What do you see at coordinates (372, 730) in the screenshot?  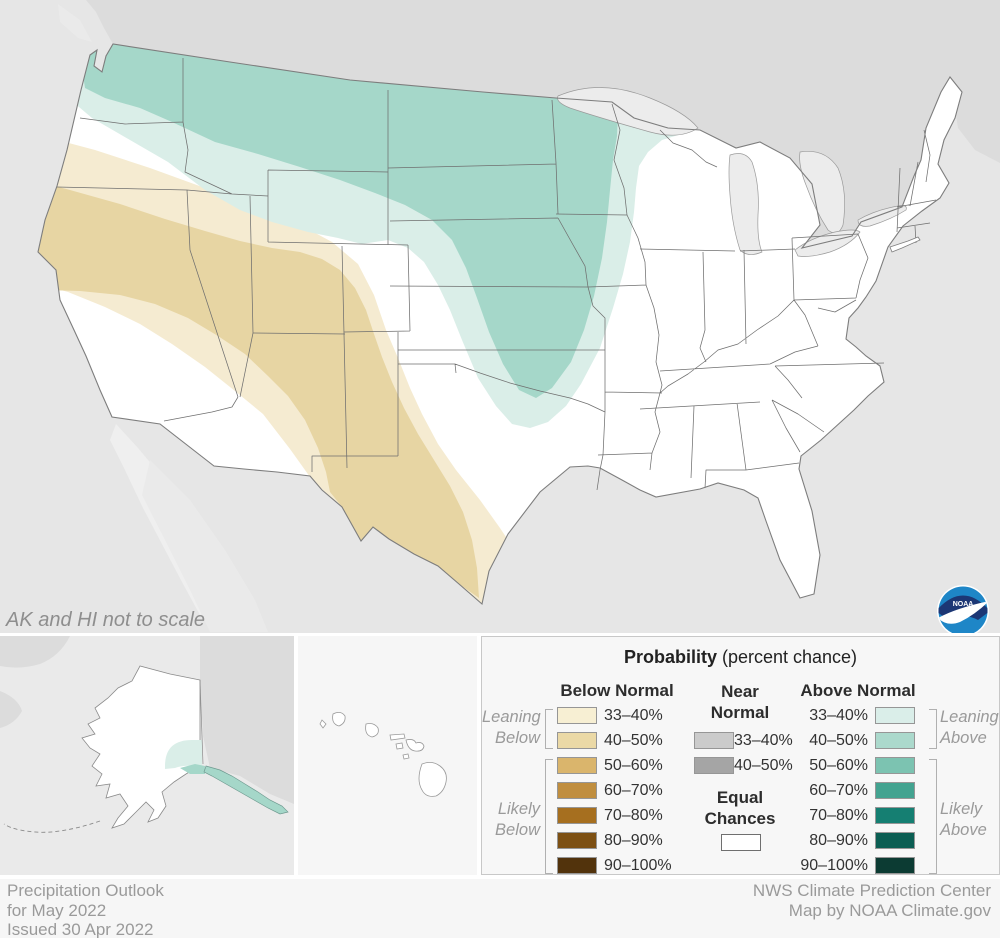 I see `island-oahu` at bounding box center [372, 730].